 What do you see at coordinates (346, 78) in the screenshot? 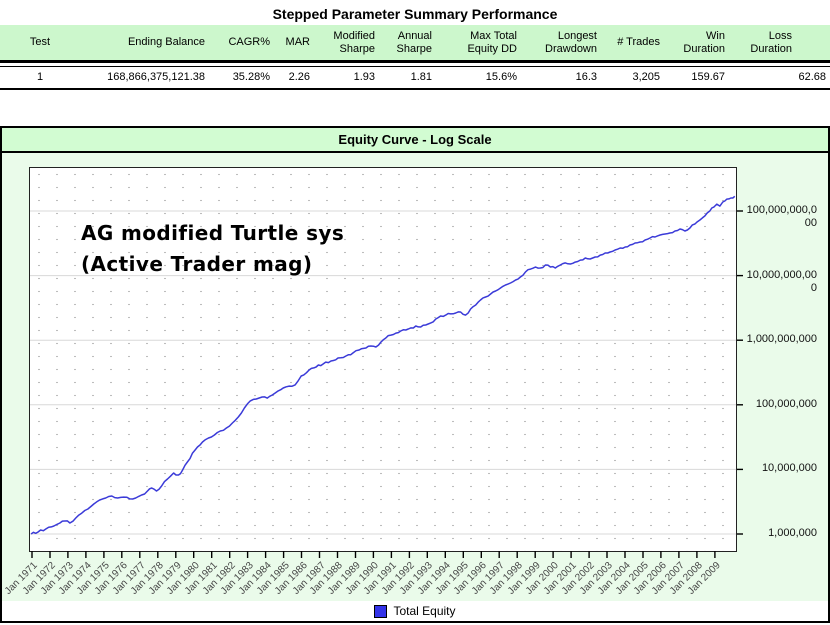
I see `value-cell: 1.93` at bounding box center [346, 78].